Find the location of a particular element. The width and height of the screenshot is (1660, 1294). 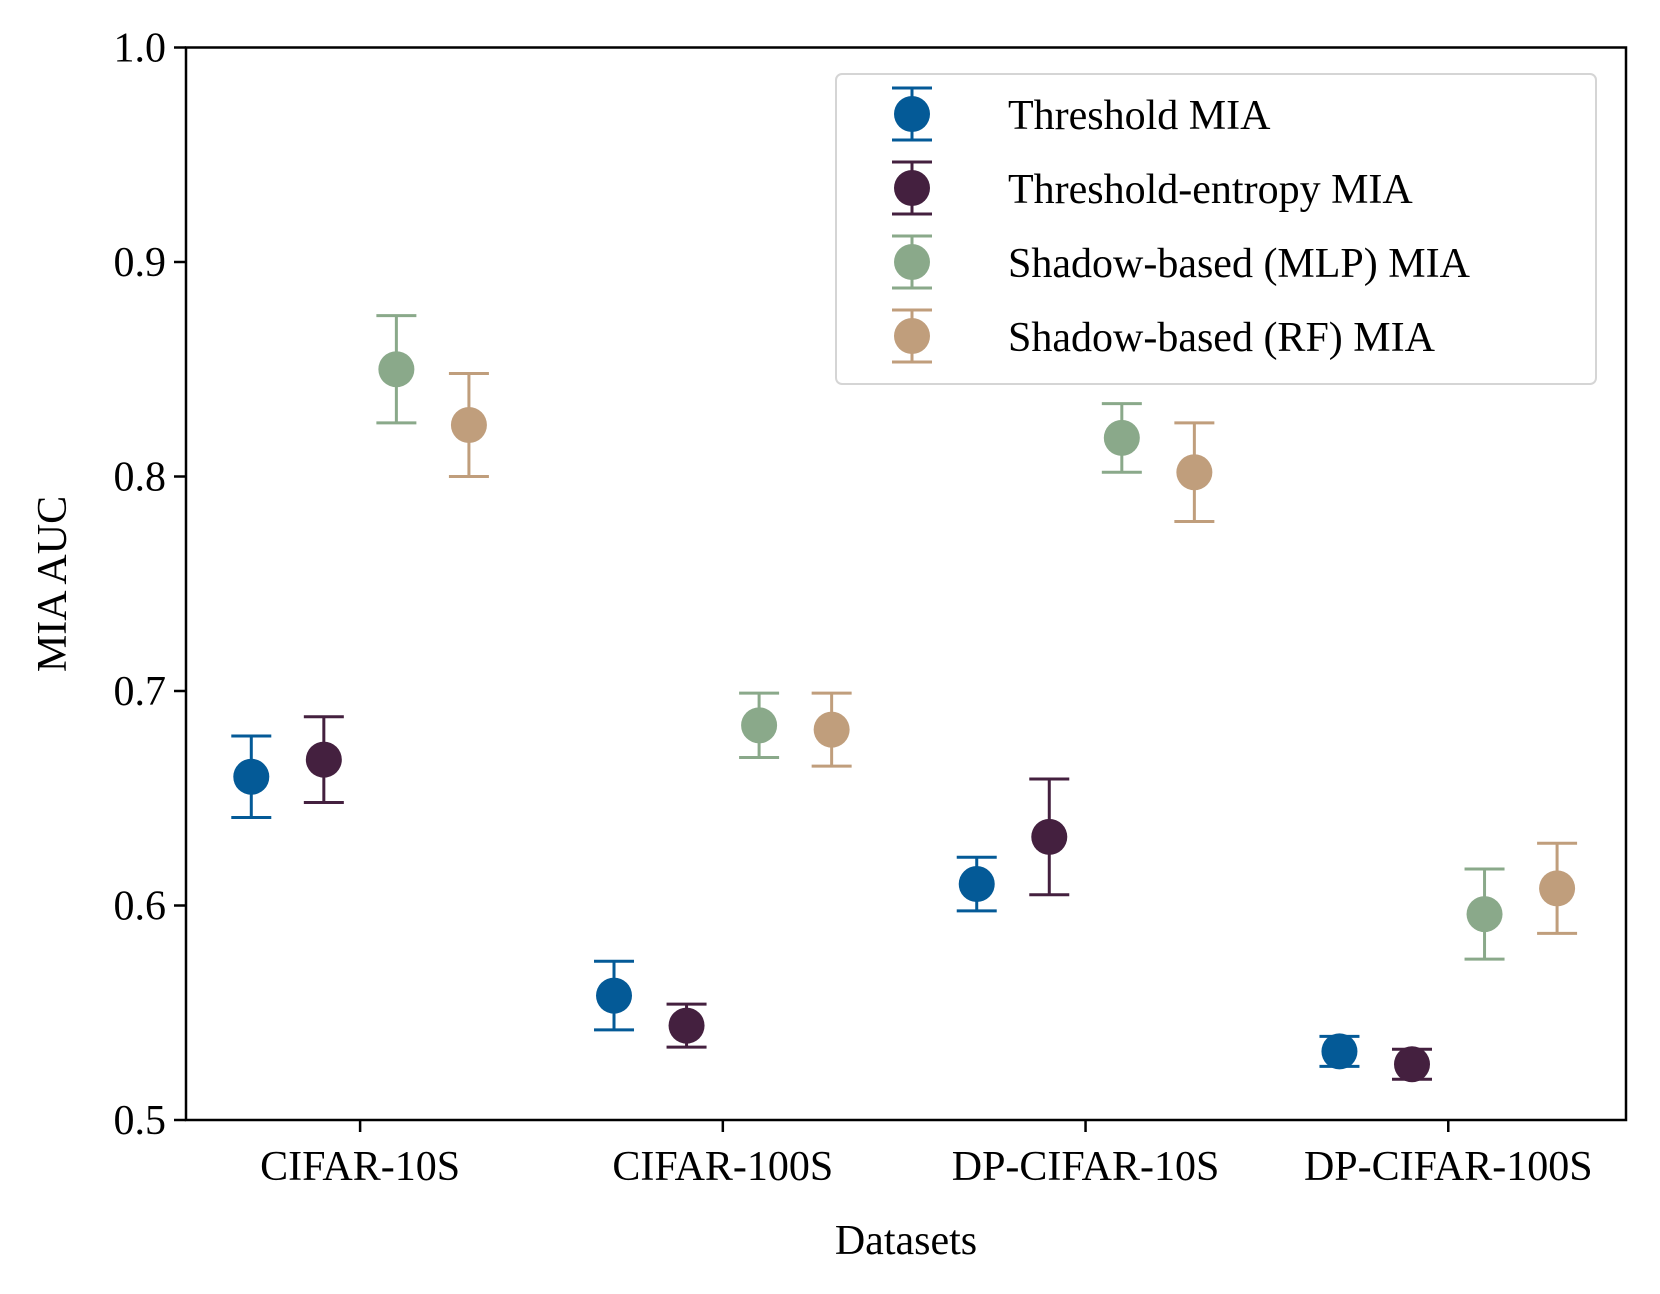

legend-item: Shadow-based (MLP) MIA is located at coordinates (1181, 262).